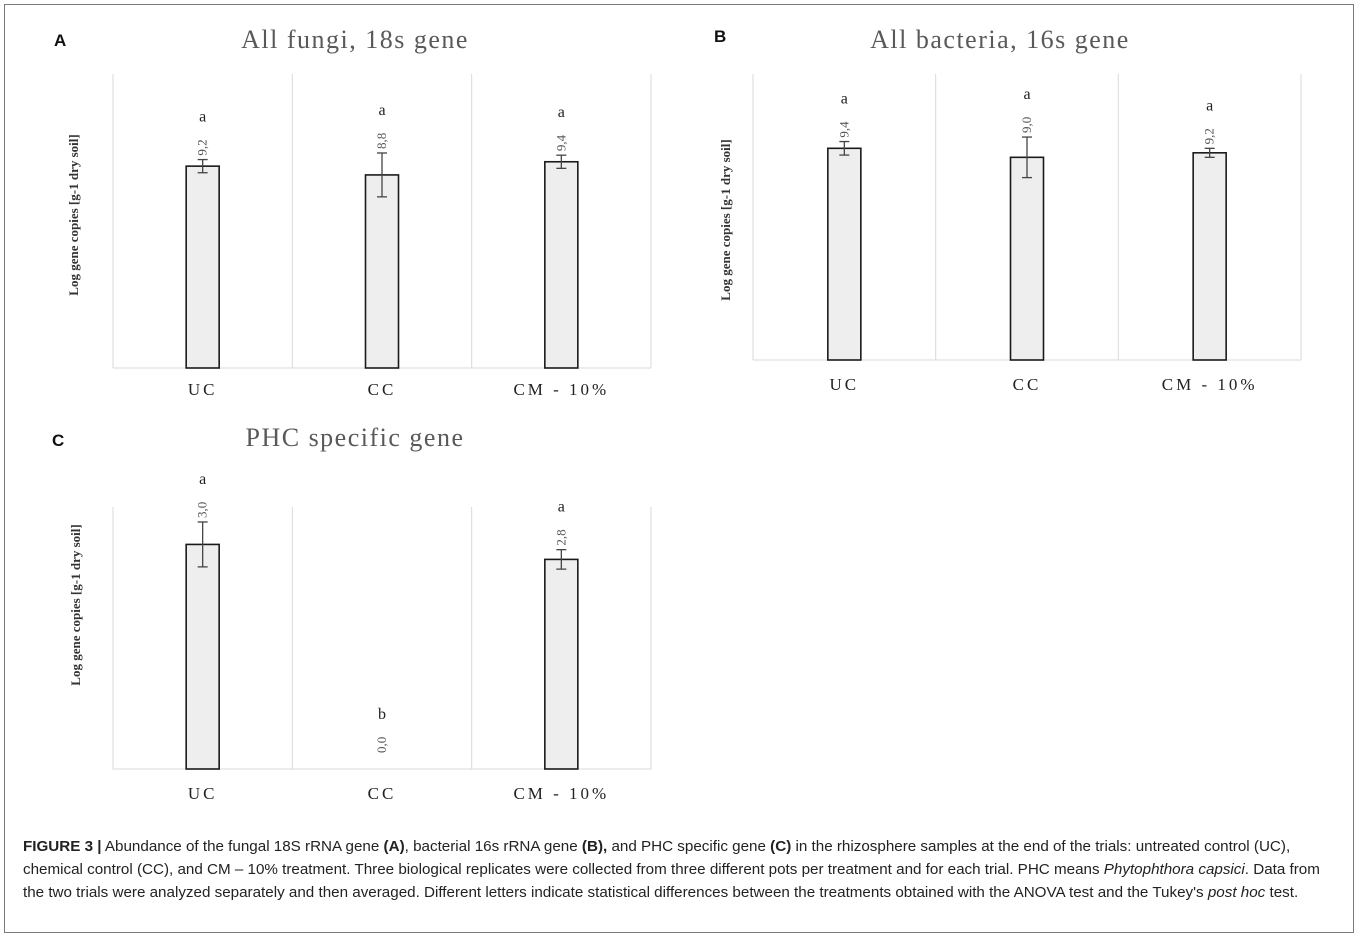  Describe the element at coordinates (355, 39) in the screenshot. I see `panel-a-title: All fungi, 18s gene` at that location.